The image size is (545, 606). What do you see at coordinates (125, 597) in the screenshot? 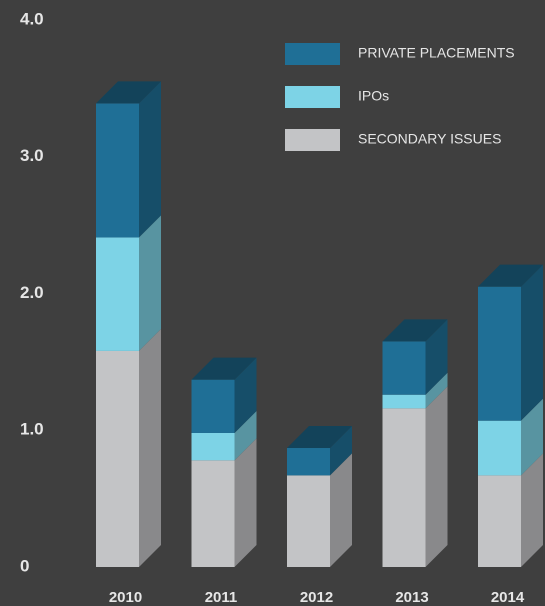
I see `x-tick-label: 2010` at bounding box center [125, 597].